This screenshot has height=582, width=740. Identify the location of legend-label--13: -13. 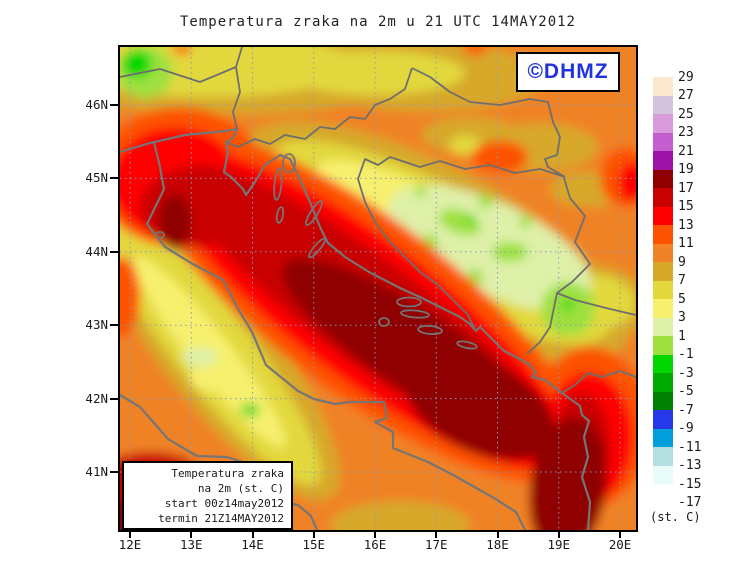
(690, 465).